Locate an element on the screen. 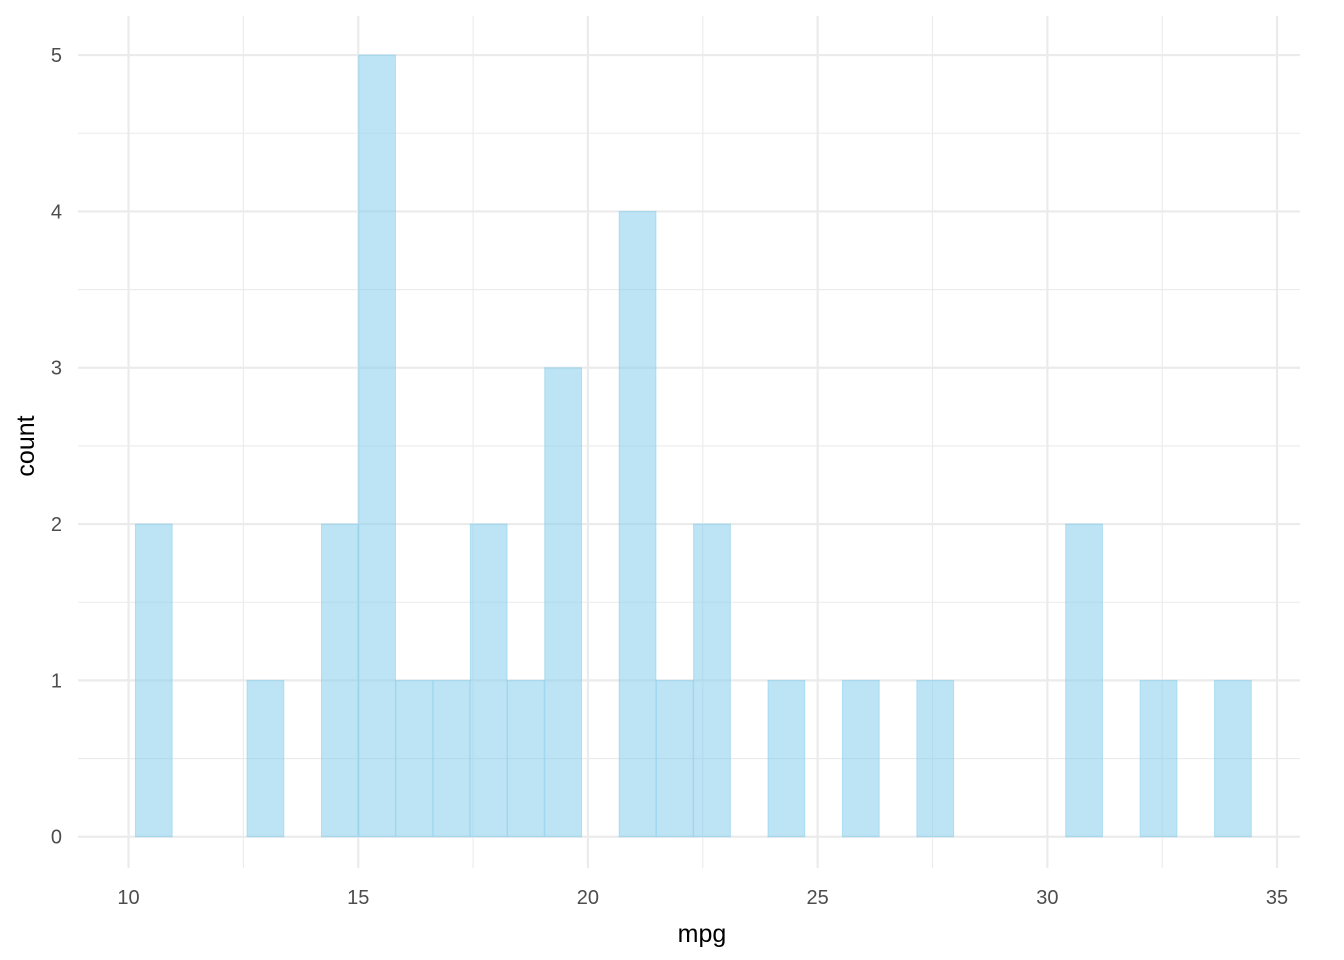  x-tick-label: 30 is located at coordinates (1047, 898).